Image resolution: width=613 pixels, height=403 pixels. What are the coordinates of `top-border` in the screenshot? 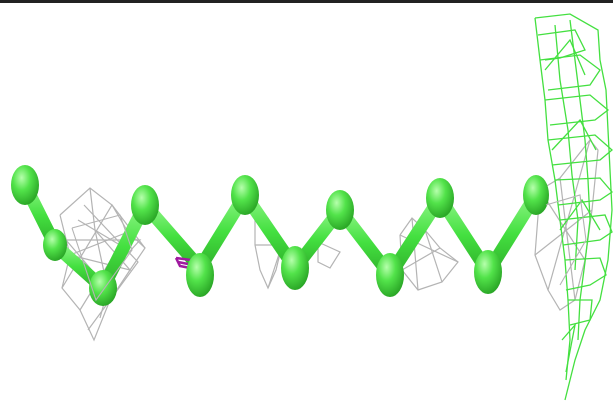 It's located at (306, 1).